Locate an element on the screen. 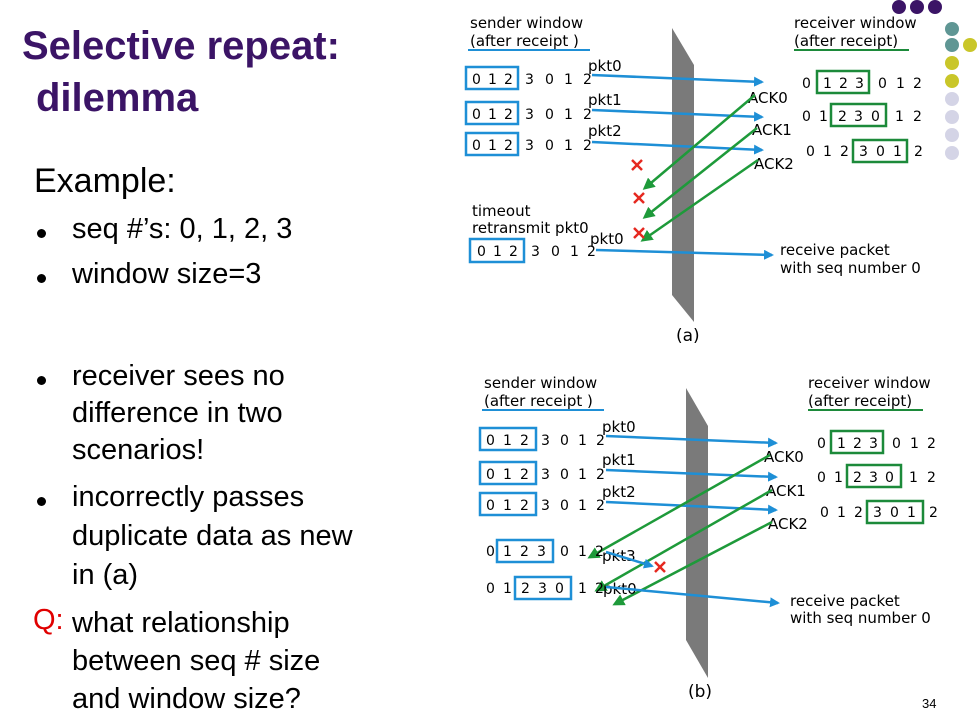 This screenshot has width=979, height=718. example-heading: Example: is located at coordinates (105, 181).